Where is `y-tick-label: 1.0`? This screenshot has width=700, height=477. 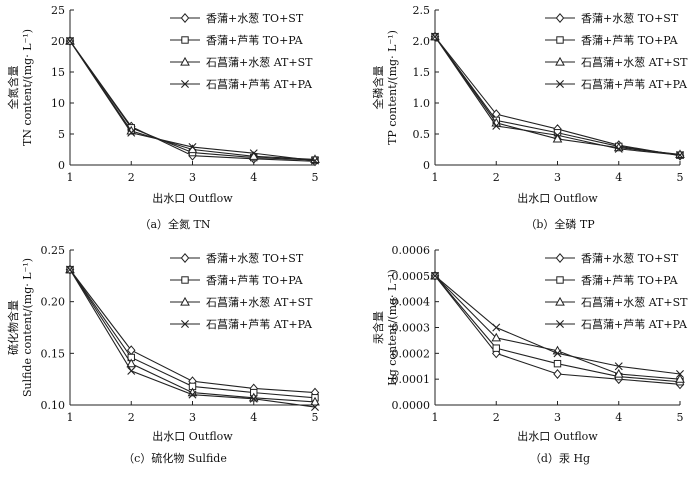
y-tick-label: 1.0 is located at coordinates (422, 103).